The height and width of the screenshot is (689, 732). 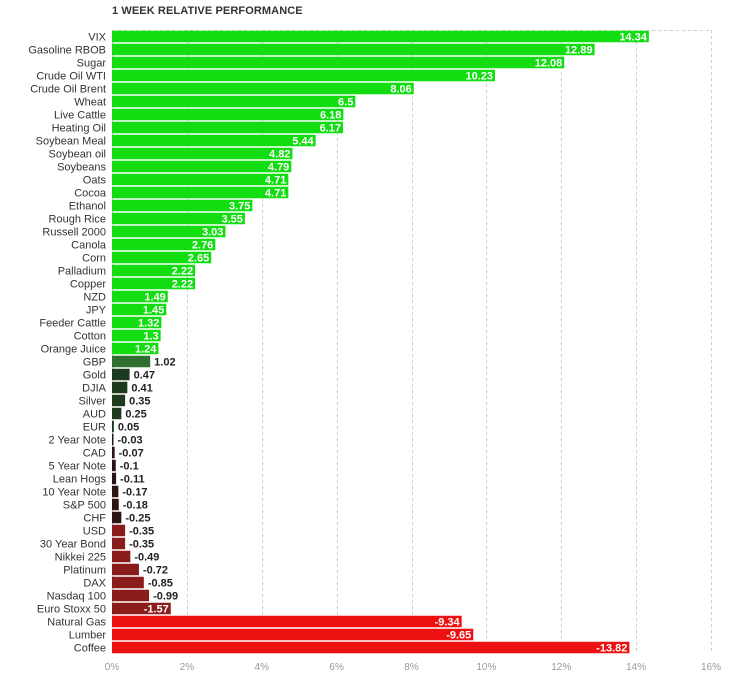 What do you see at coordinates (94, 415) in the screenshot?
I see `category-label: AUD` at bounding box center [94, 415].